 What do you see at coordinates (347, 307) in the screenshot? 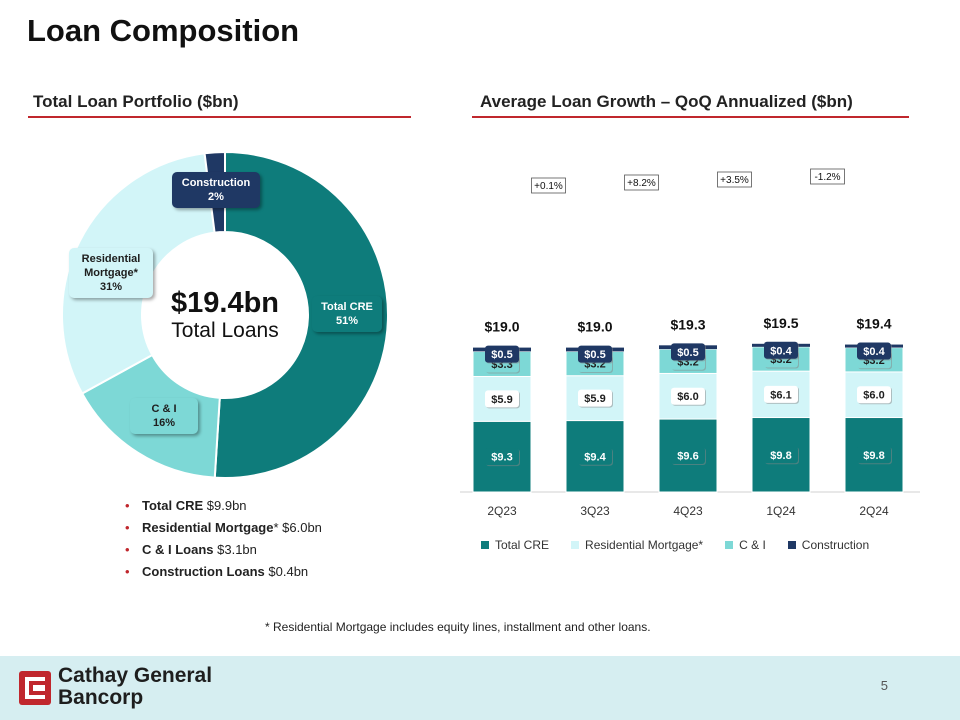
I see `donut-label-text-total-cre: Total CRE` at bounding box center [347, 307].